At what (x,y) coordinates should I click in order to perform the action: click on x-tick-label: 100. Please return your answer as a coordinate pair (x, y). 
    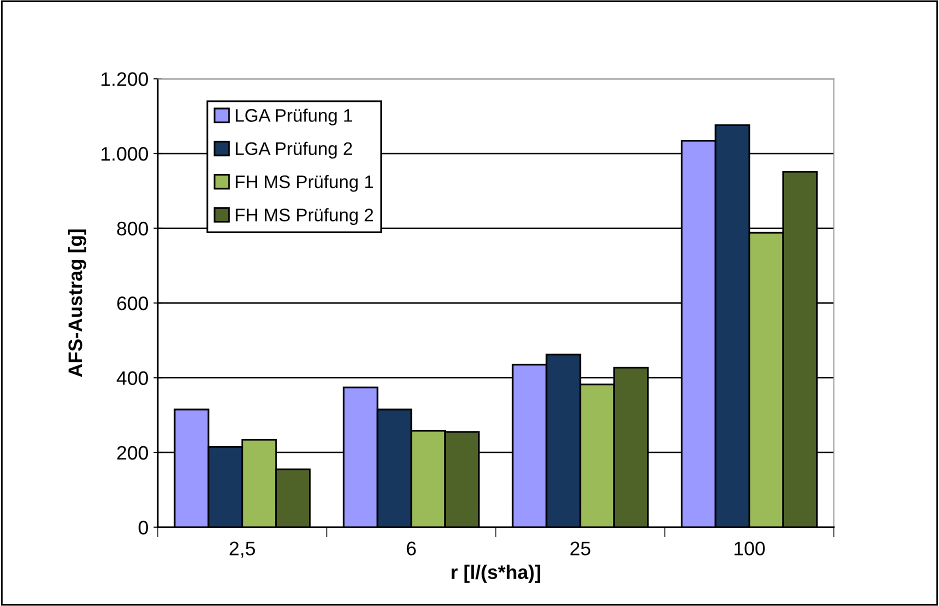
    Looking at the image, I should click on (749, 549).